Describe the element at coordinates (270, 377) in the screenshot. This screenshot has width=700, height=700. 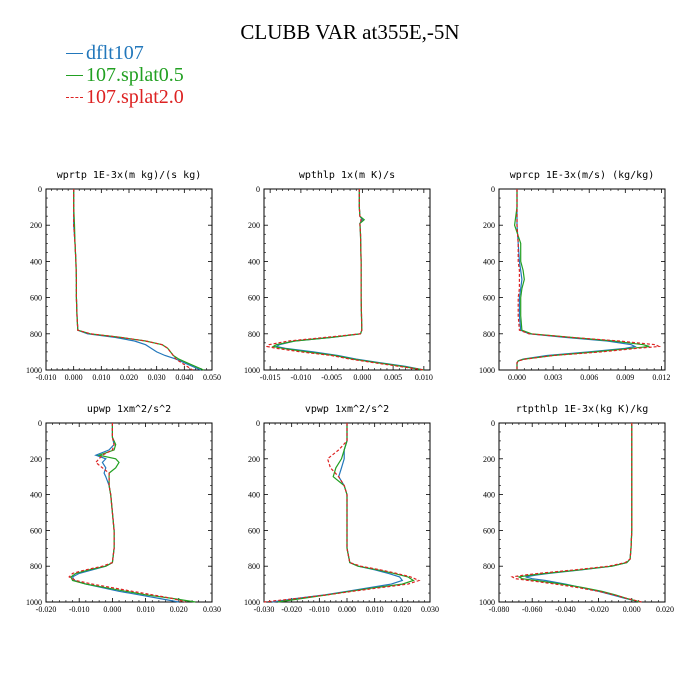
I see `x-tick-label: -0.015` at that location.